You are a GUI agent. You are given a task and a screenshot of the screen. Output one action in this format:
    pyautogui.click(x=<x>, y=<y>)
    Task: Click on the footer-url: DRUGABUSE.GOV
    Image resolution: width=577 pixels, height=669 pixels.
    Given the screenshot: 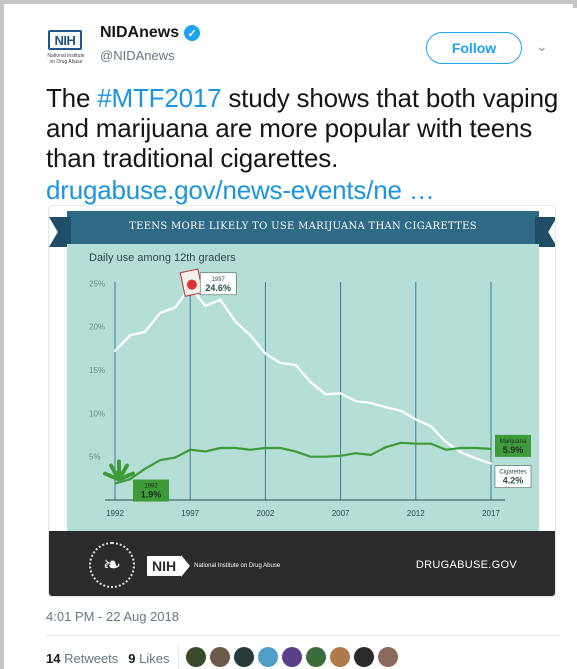 What is the action you would take?
    pyautogui.click(x=466, y=565)
    